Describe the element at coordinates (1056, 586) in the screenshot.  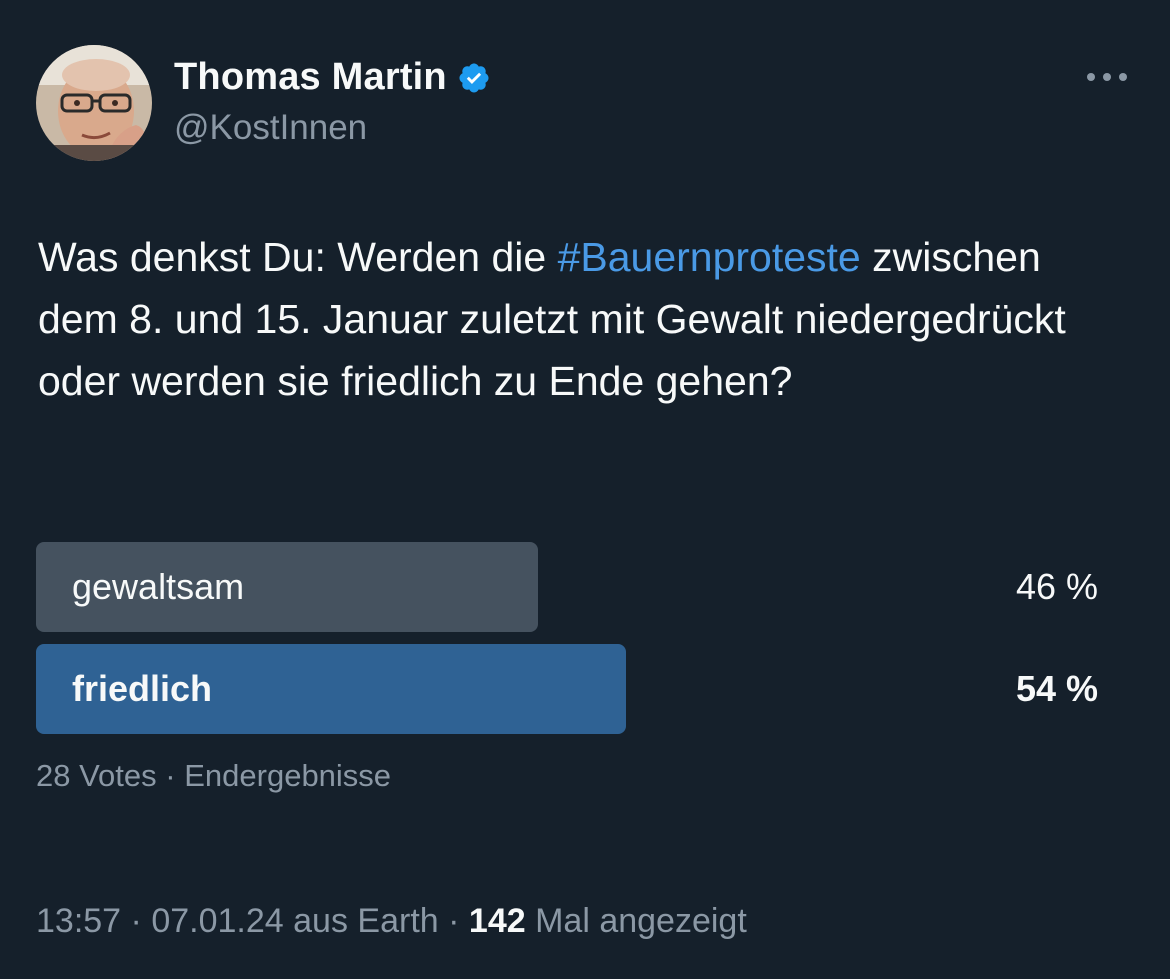
I see `poll-option-percent: 46 %` at that location.